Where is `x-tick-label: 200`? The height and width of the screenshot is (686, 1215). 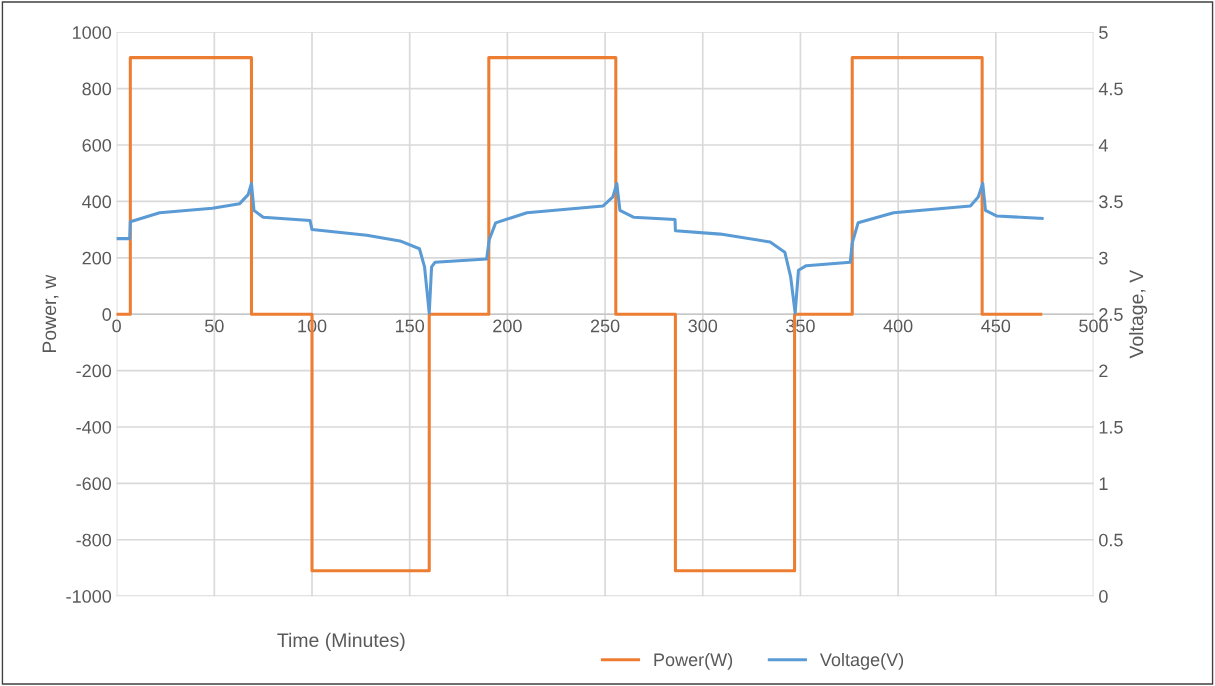
x-tick-label: 200 is located at coordinates (507, 326).